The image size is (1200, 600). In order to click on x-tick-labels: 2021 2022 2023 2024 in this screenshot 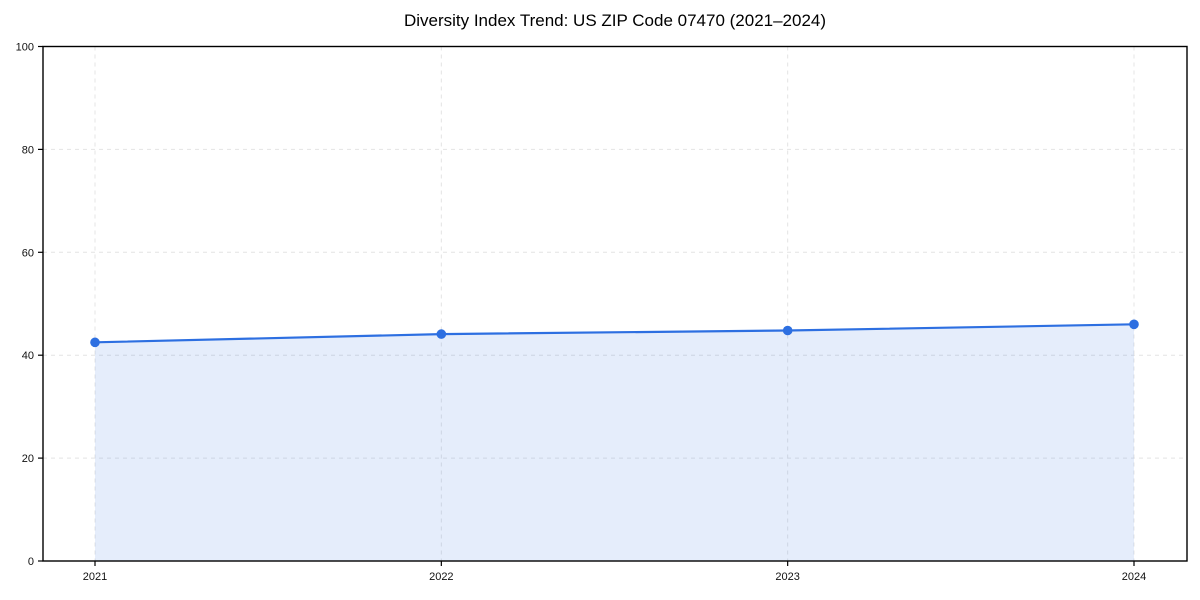, I will do `click(614, 577)`.